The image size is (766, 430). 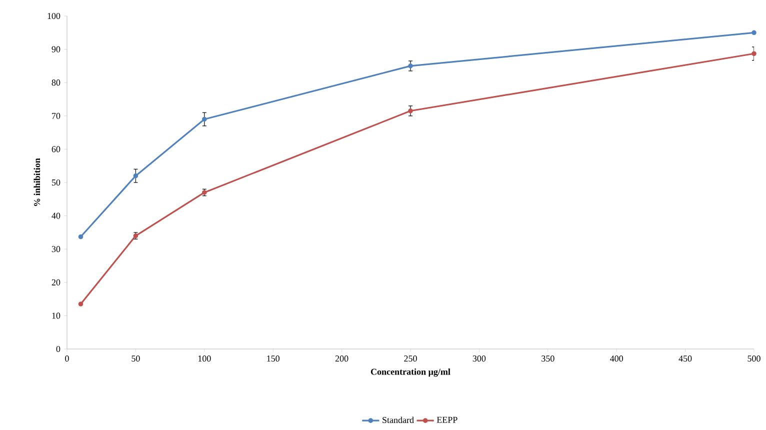 I want to click on x-tick-label: 450, so click(x=685, y=359).